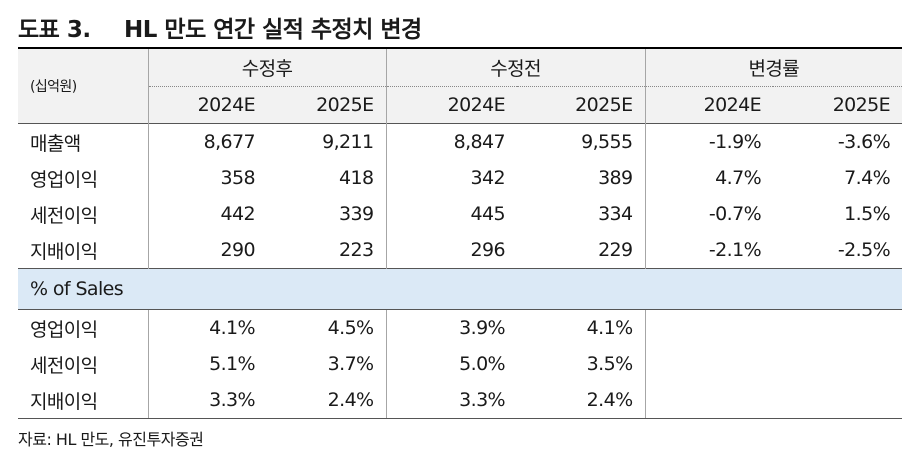  I want to click on table-cell: 5.1%, so click(207, 364).